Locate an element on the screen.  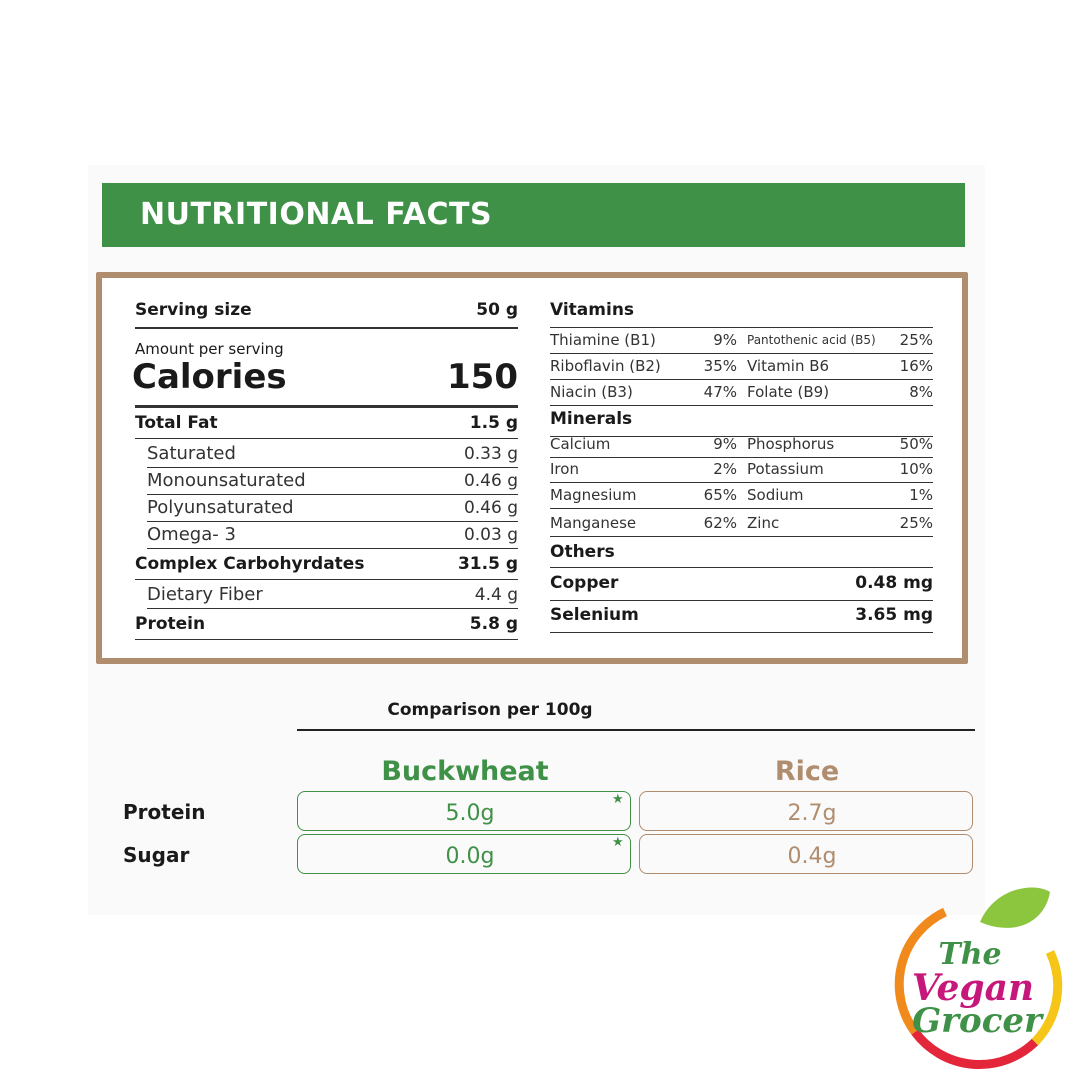
vitamin-name: Potassium is located at coordinates (785, 469).